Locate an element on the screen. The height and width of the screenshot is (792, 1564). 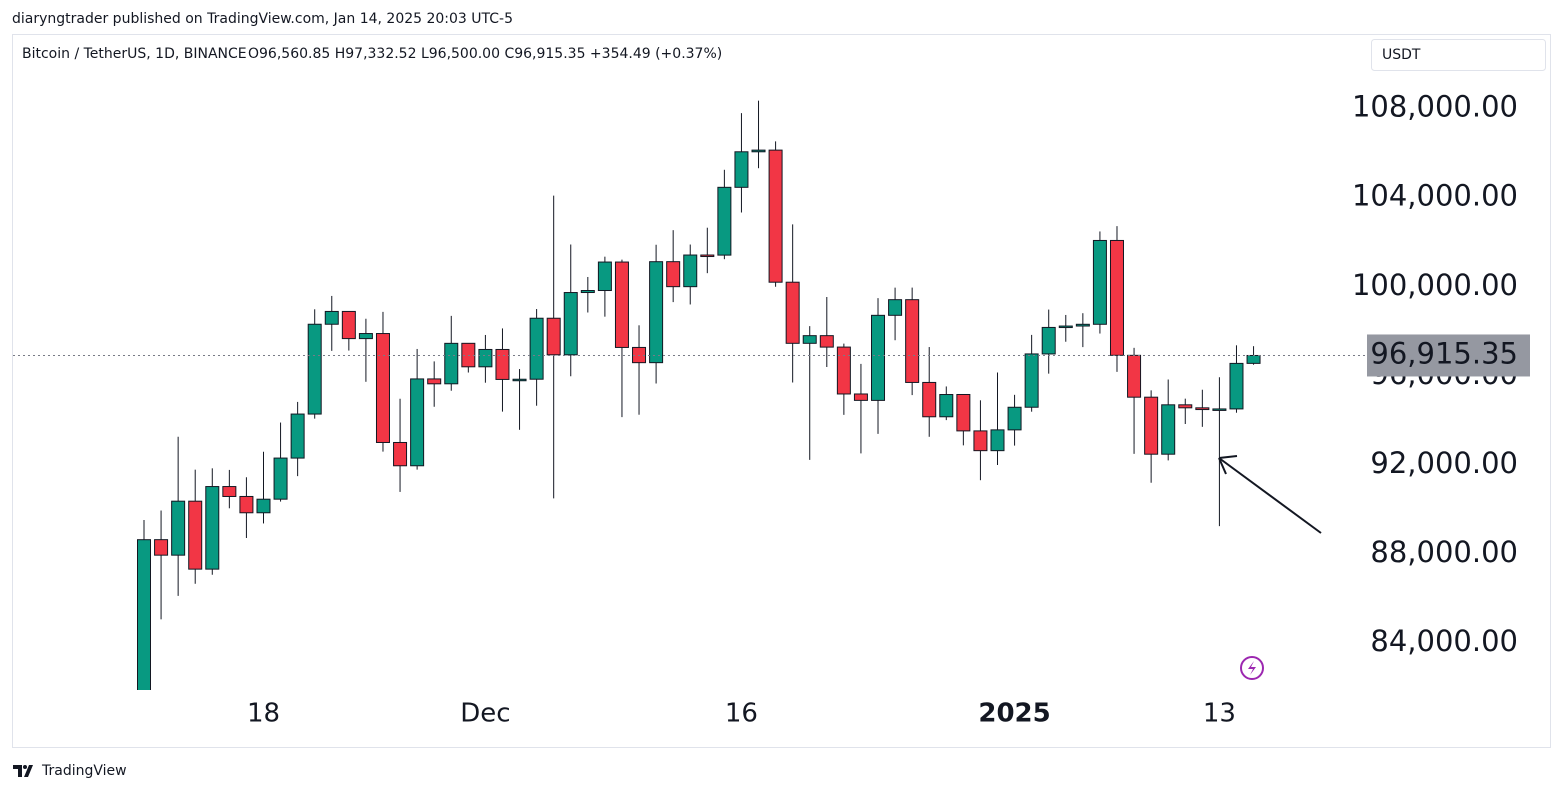
y-tick-label: 84,000.00 is located at coordinates (1444, 641).